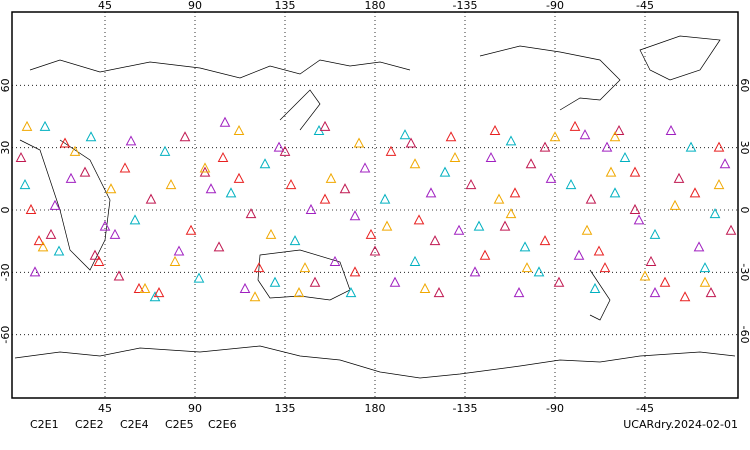 This screenshot has height=450, width=750. What do you see at coordinates (744, 335) in the screenshot?
I see `y-tick-label: -60` at bounding box center [744, 335].